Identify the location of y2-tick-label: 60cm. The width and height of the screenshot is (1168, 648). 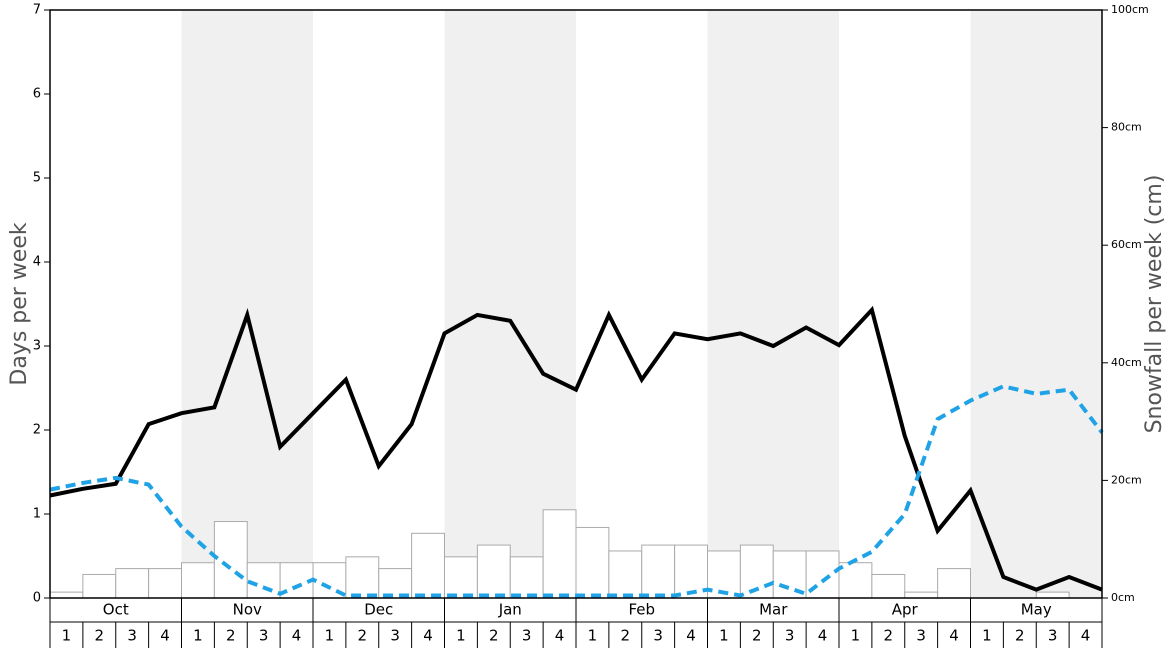
(1126, 244).